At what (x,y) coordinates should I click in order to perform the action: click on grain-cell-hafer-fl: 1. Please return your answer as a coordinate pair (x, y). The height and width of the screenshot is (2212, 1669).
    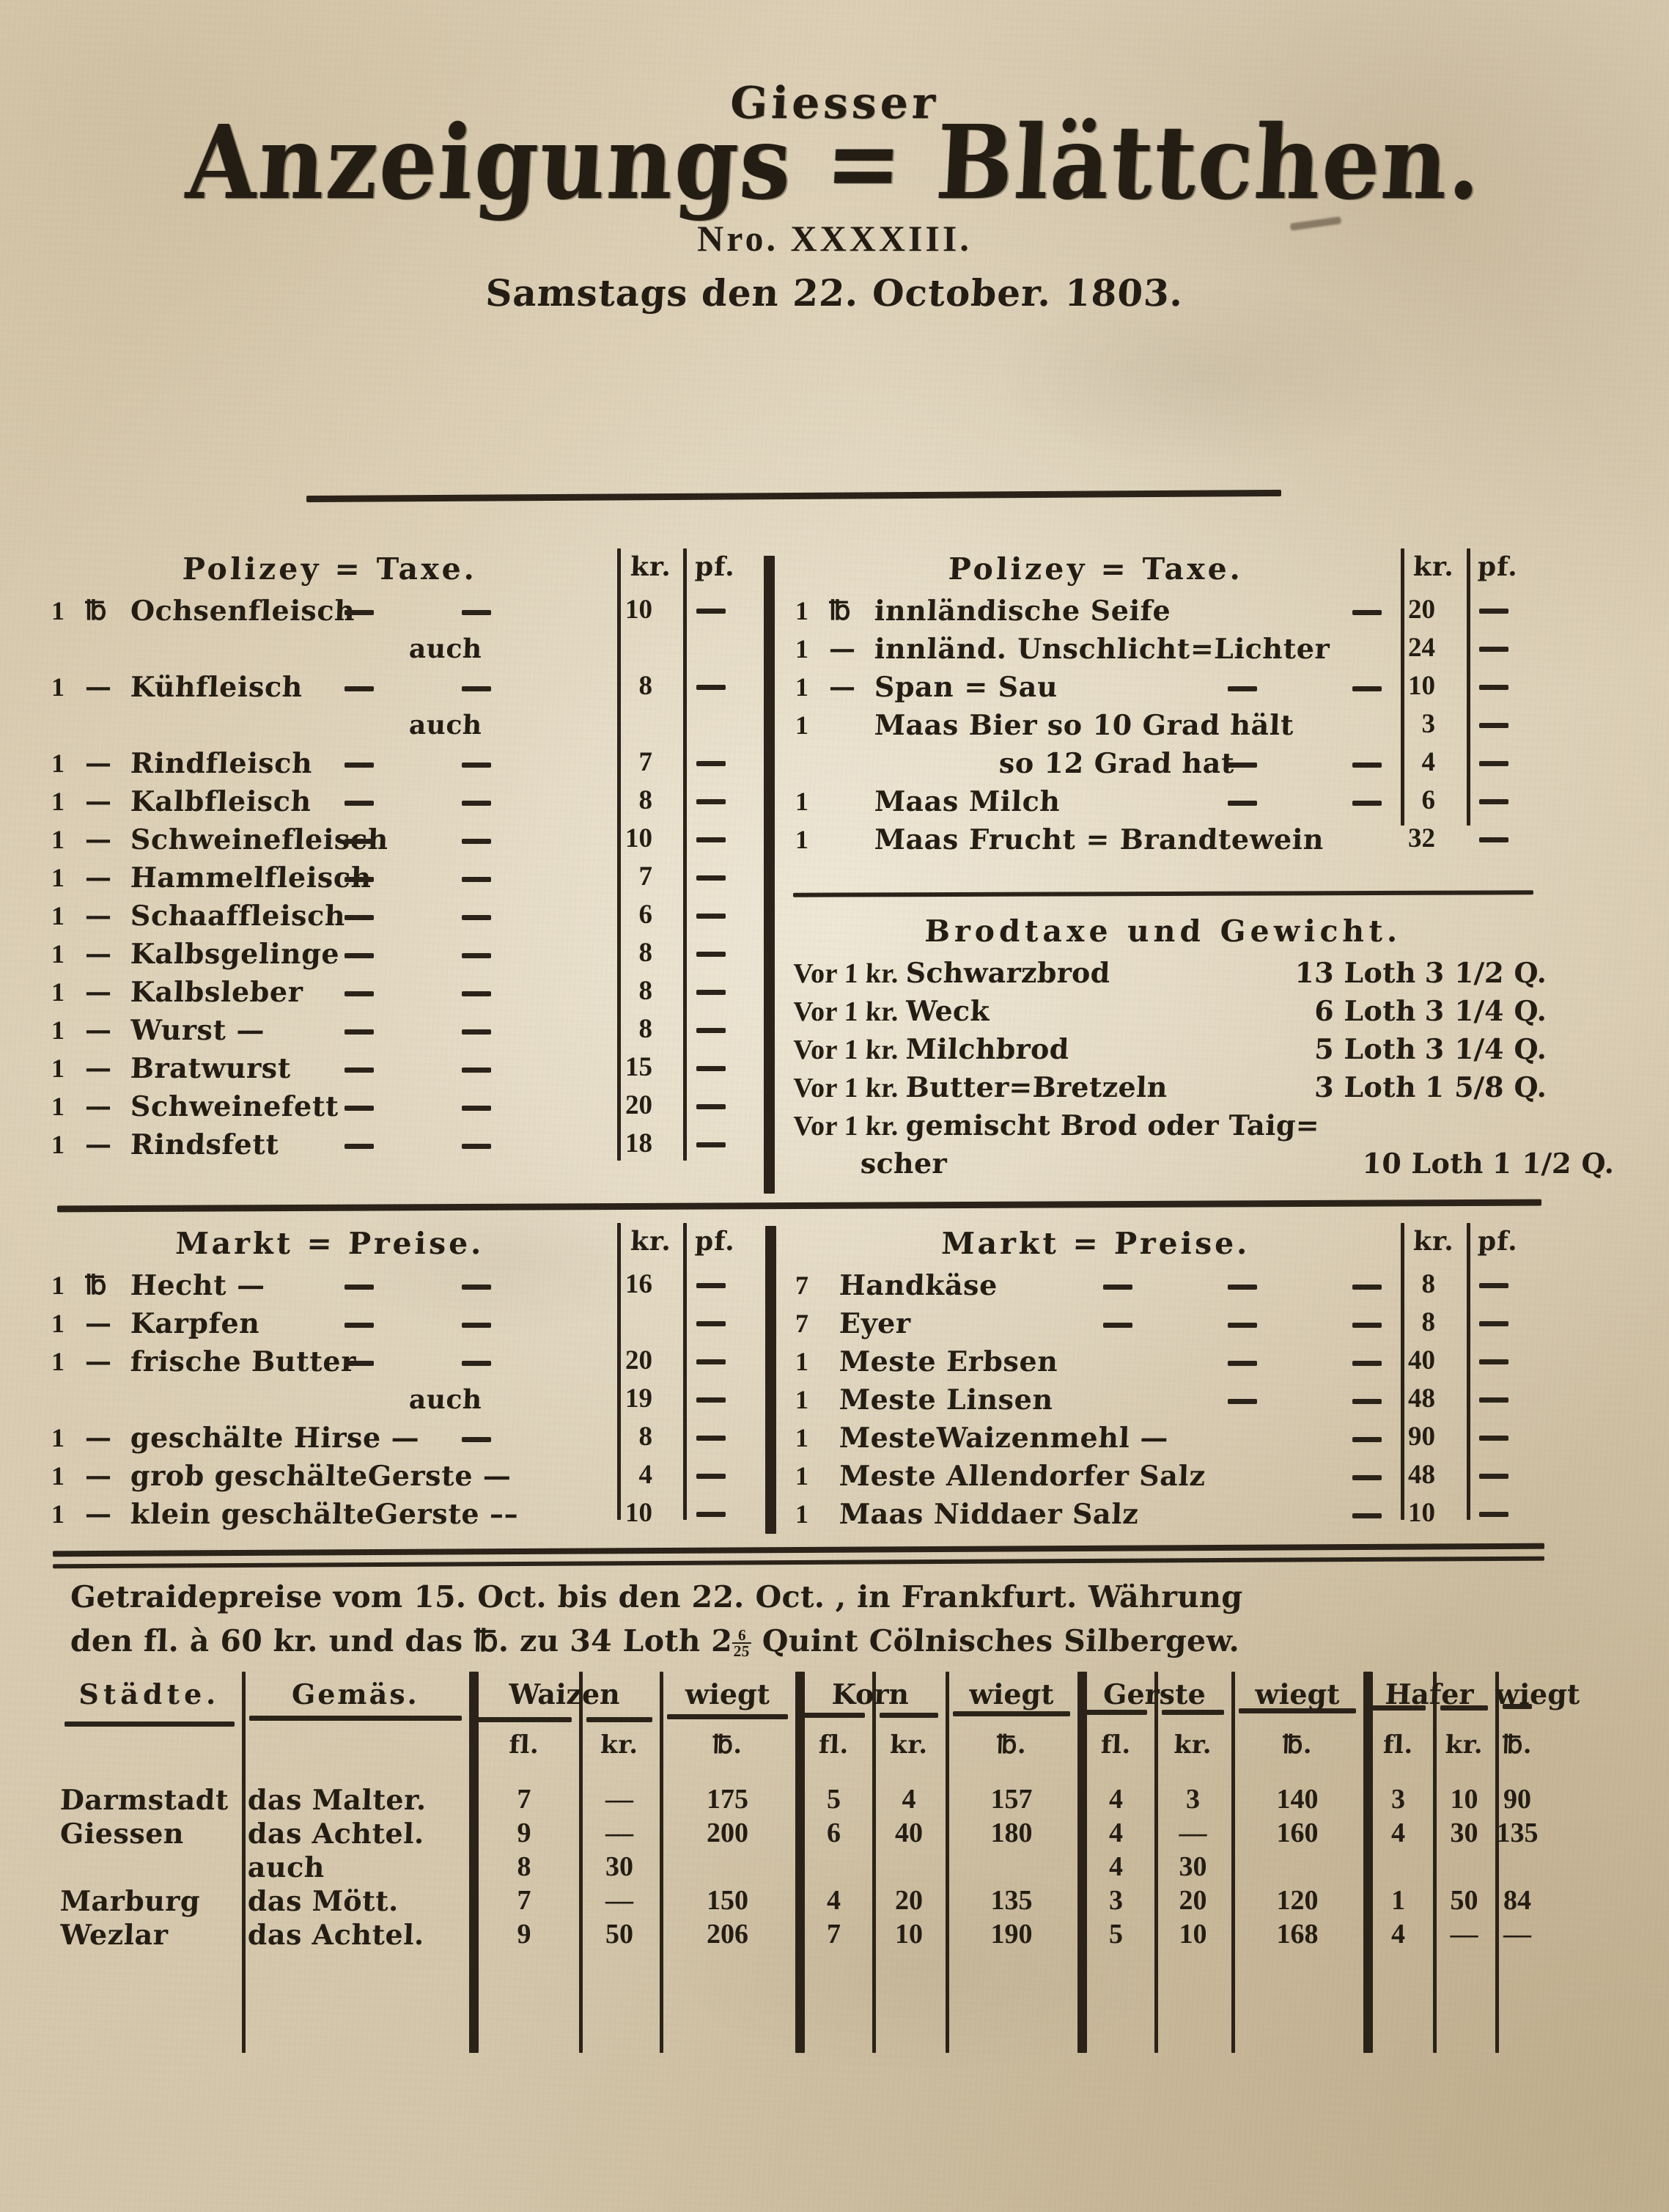
    Looking at the image, I should click on (1398, 1900).